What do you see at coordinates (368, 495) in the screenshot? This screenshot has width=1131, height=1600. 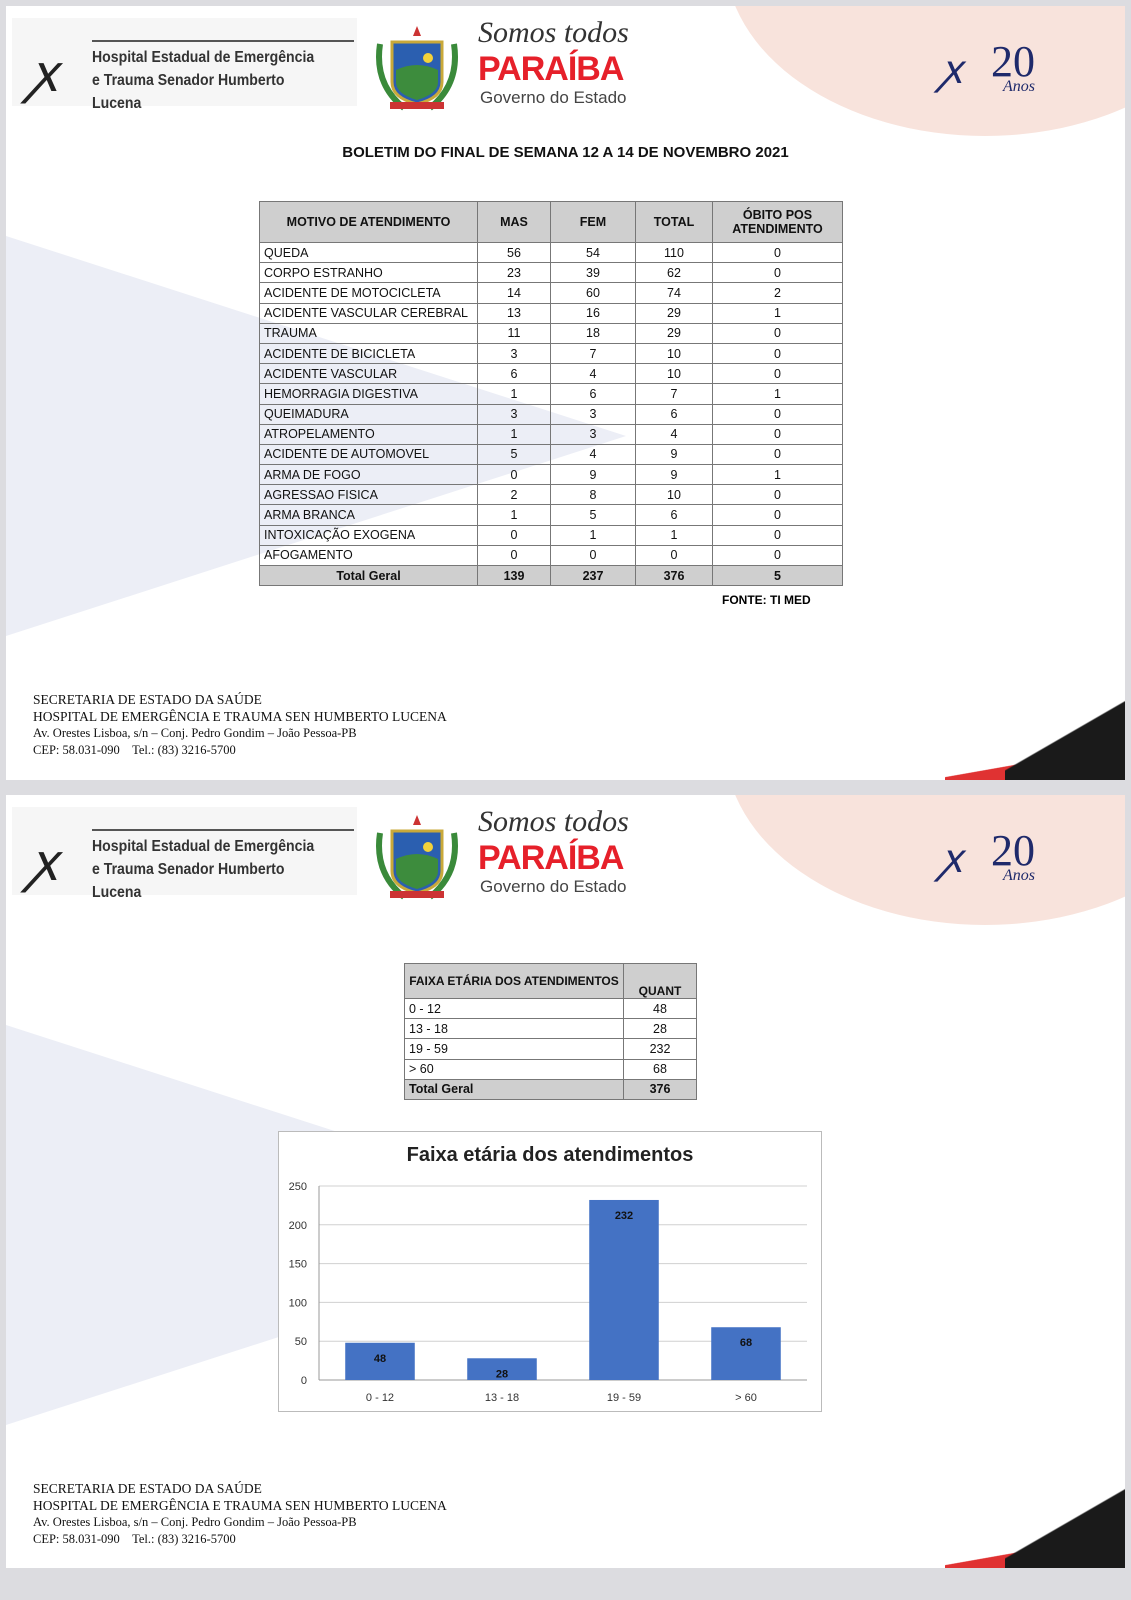 I see `cell-reason: AGRESSAO FISICA` at bounding box center [368, 495].